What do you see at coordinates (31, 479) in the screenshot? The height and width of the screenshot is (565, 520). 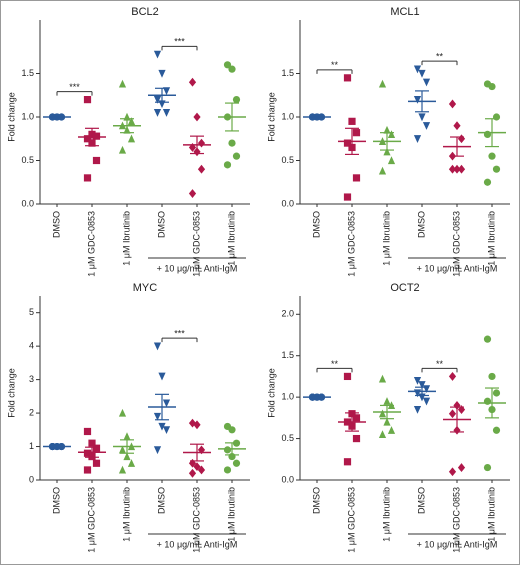 I see `y-tick-label: 0` at bounding box center [31, 479].